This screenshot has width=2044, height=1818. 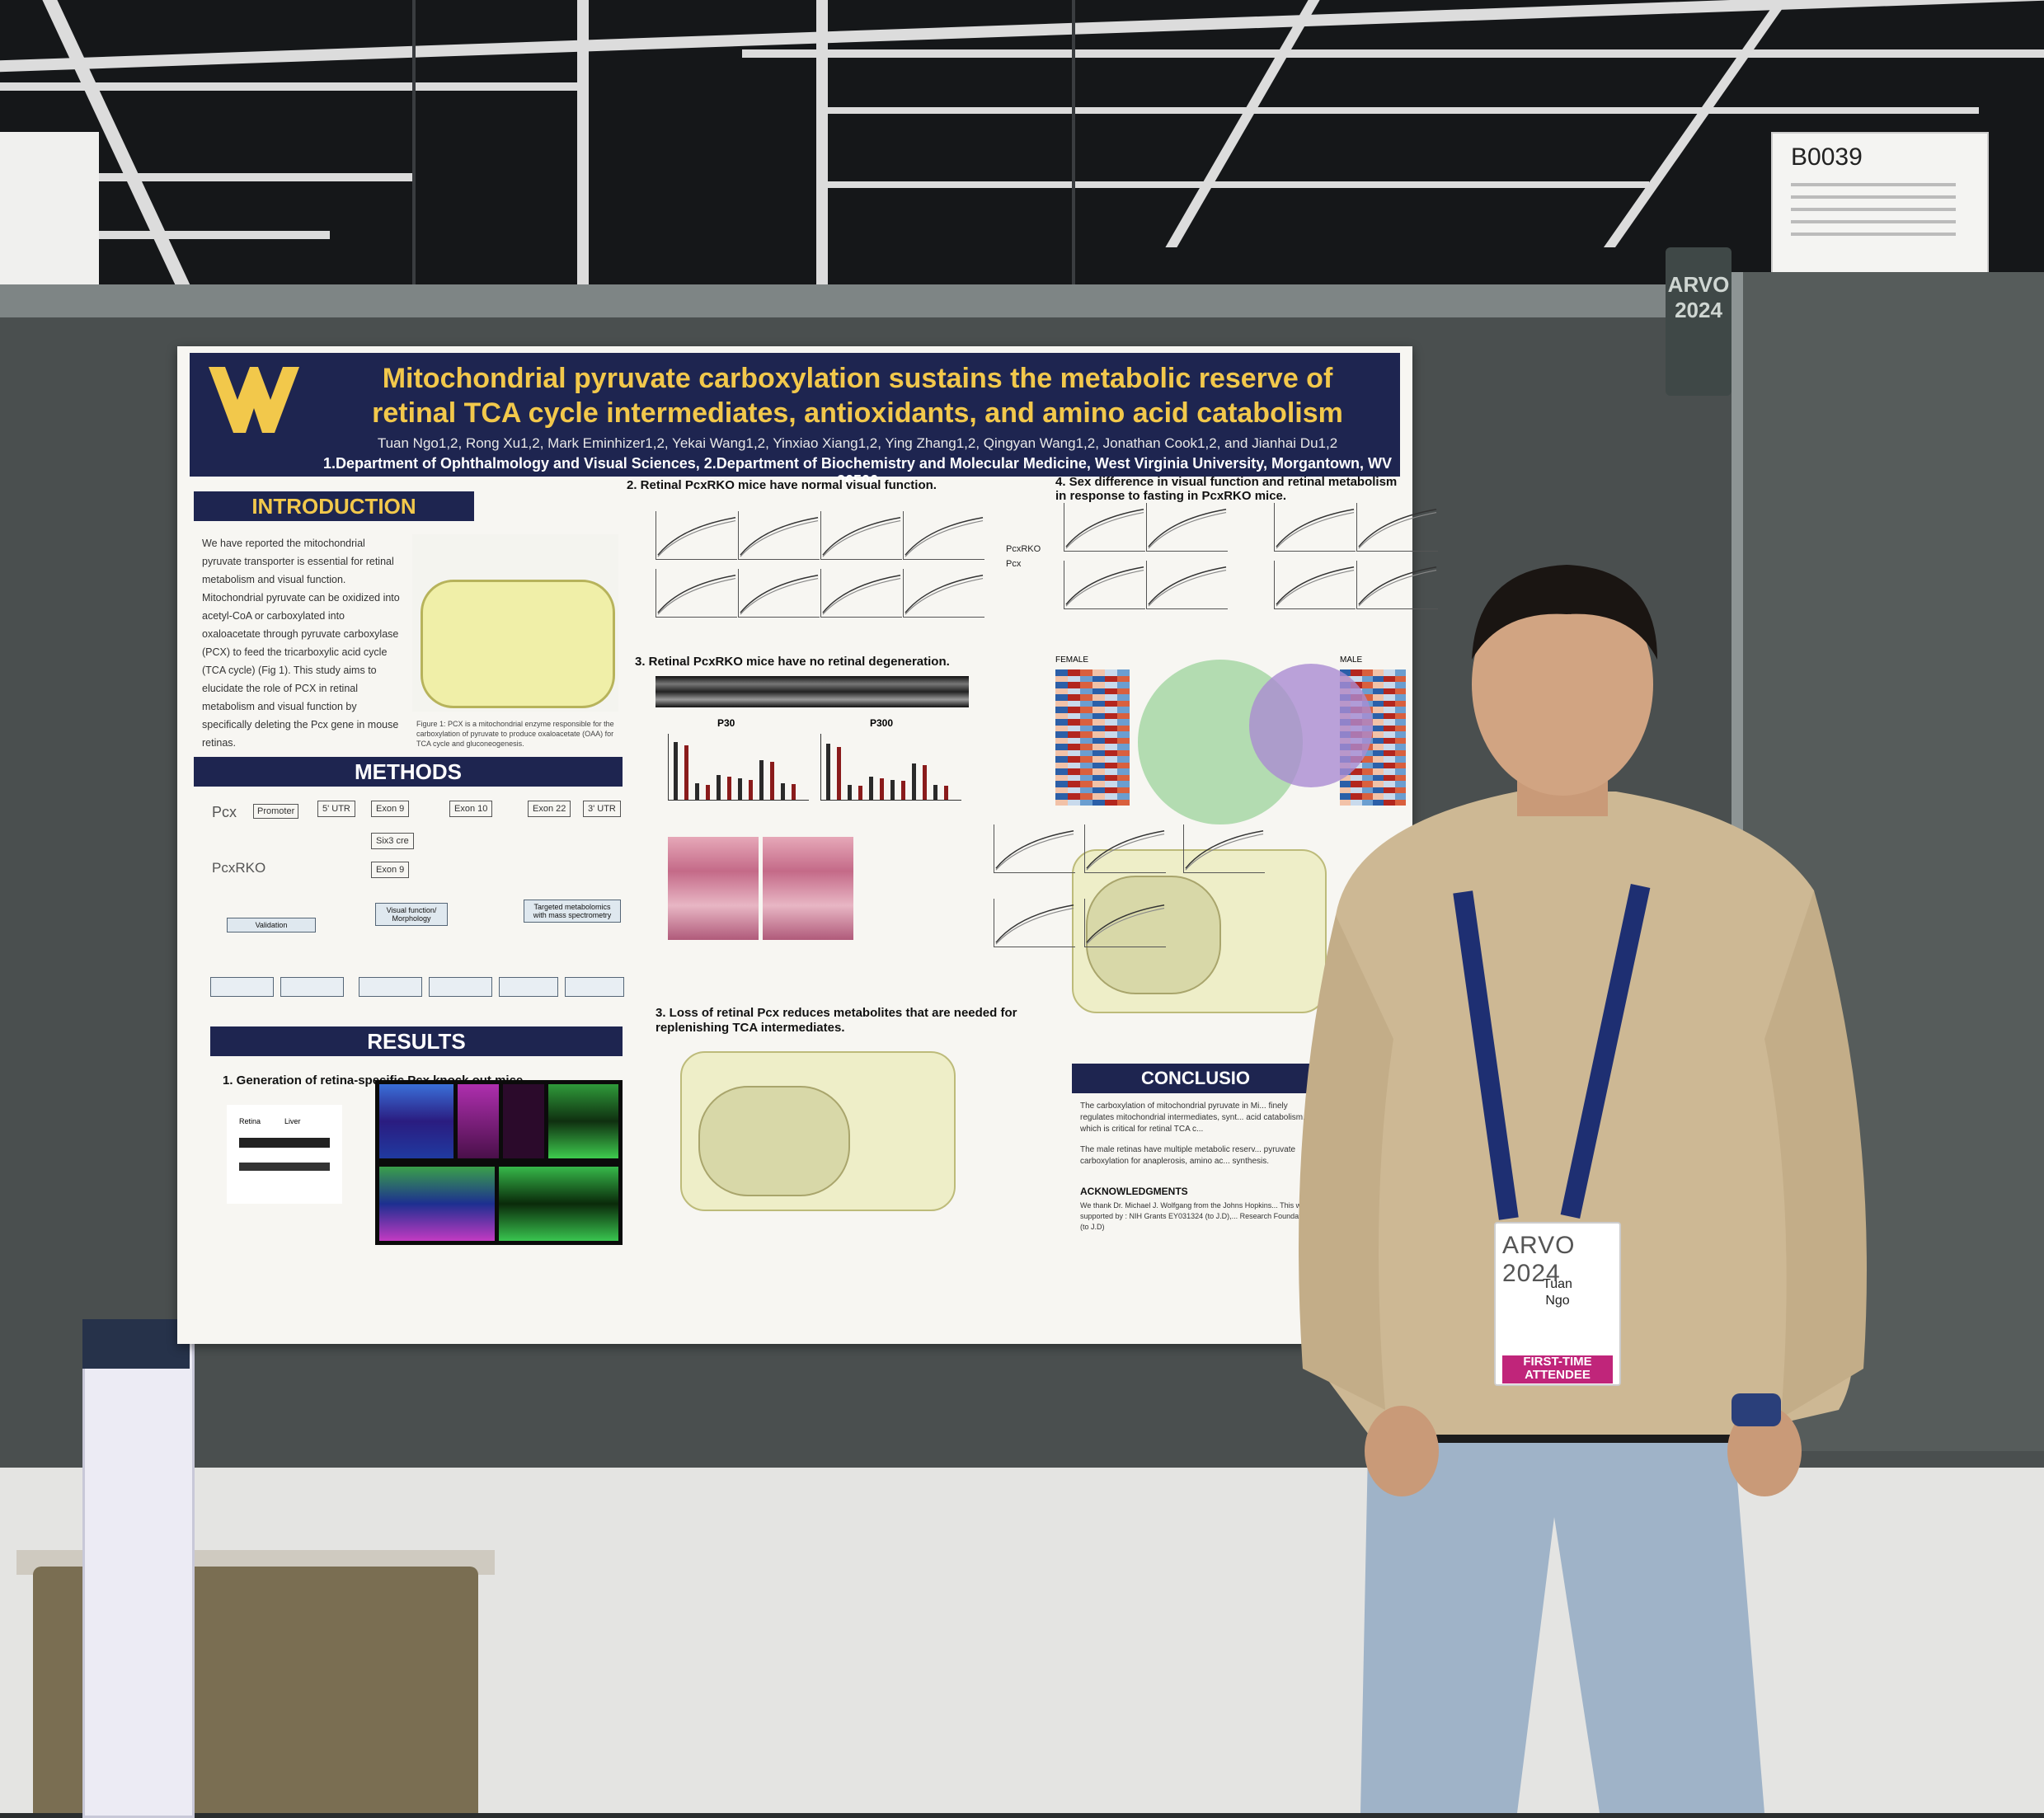 I want to click on exon9-box: Exon 9, so click(x=390, y=809).